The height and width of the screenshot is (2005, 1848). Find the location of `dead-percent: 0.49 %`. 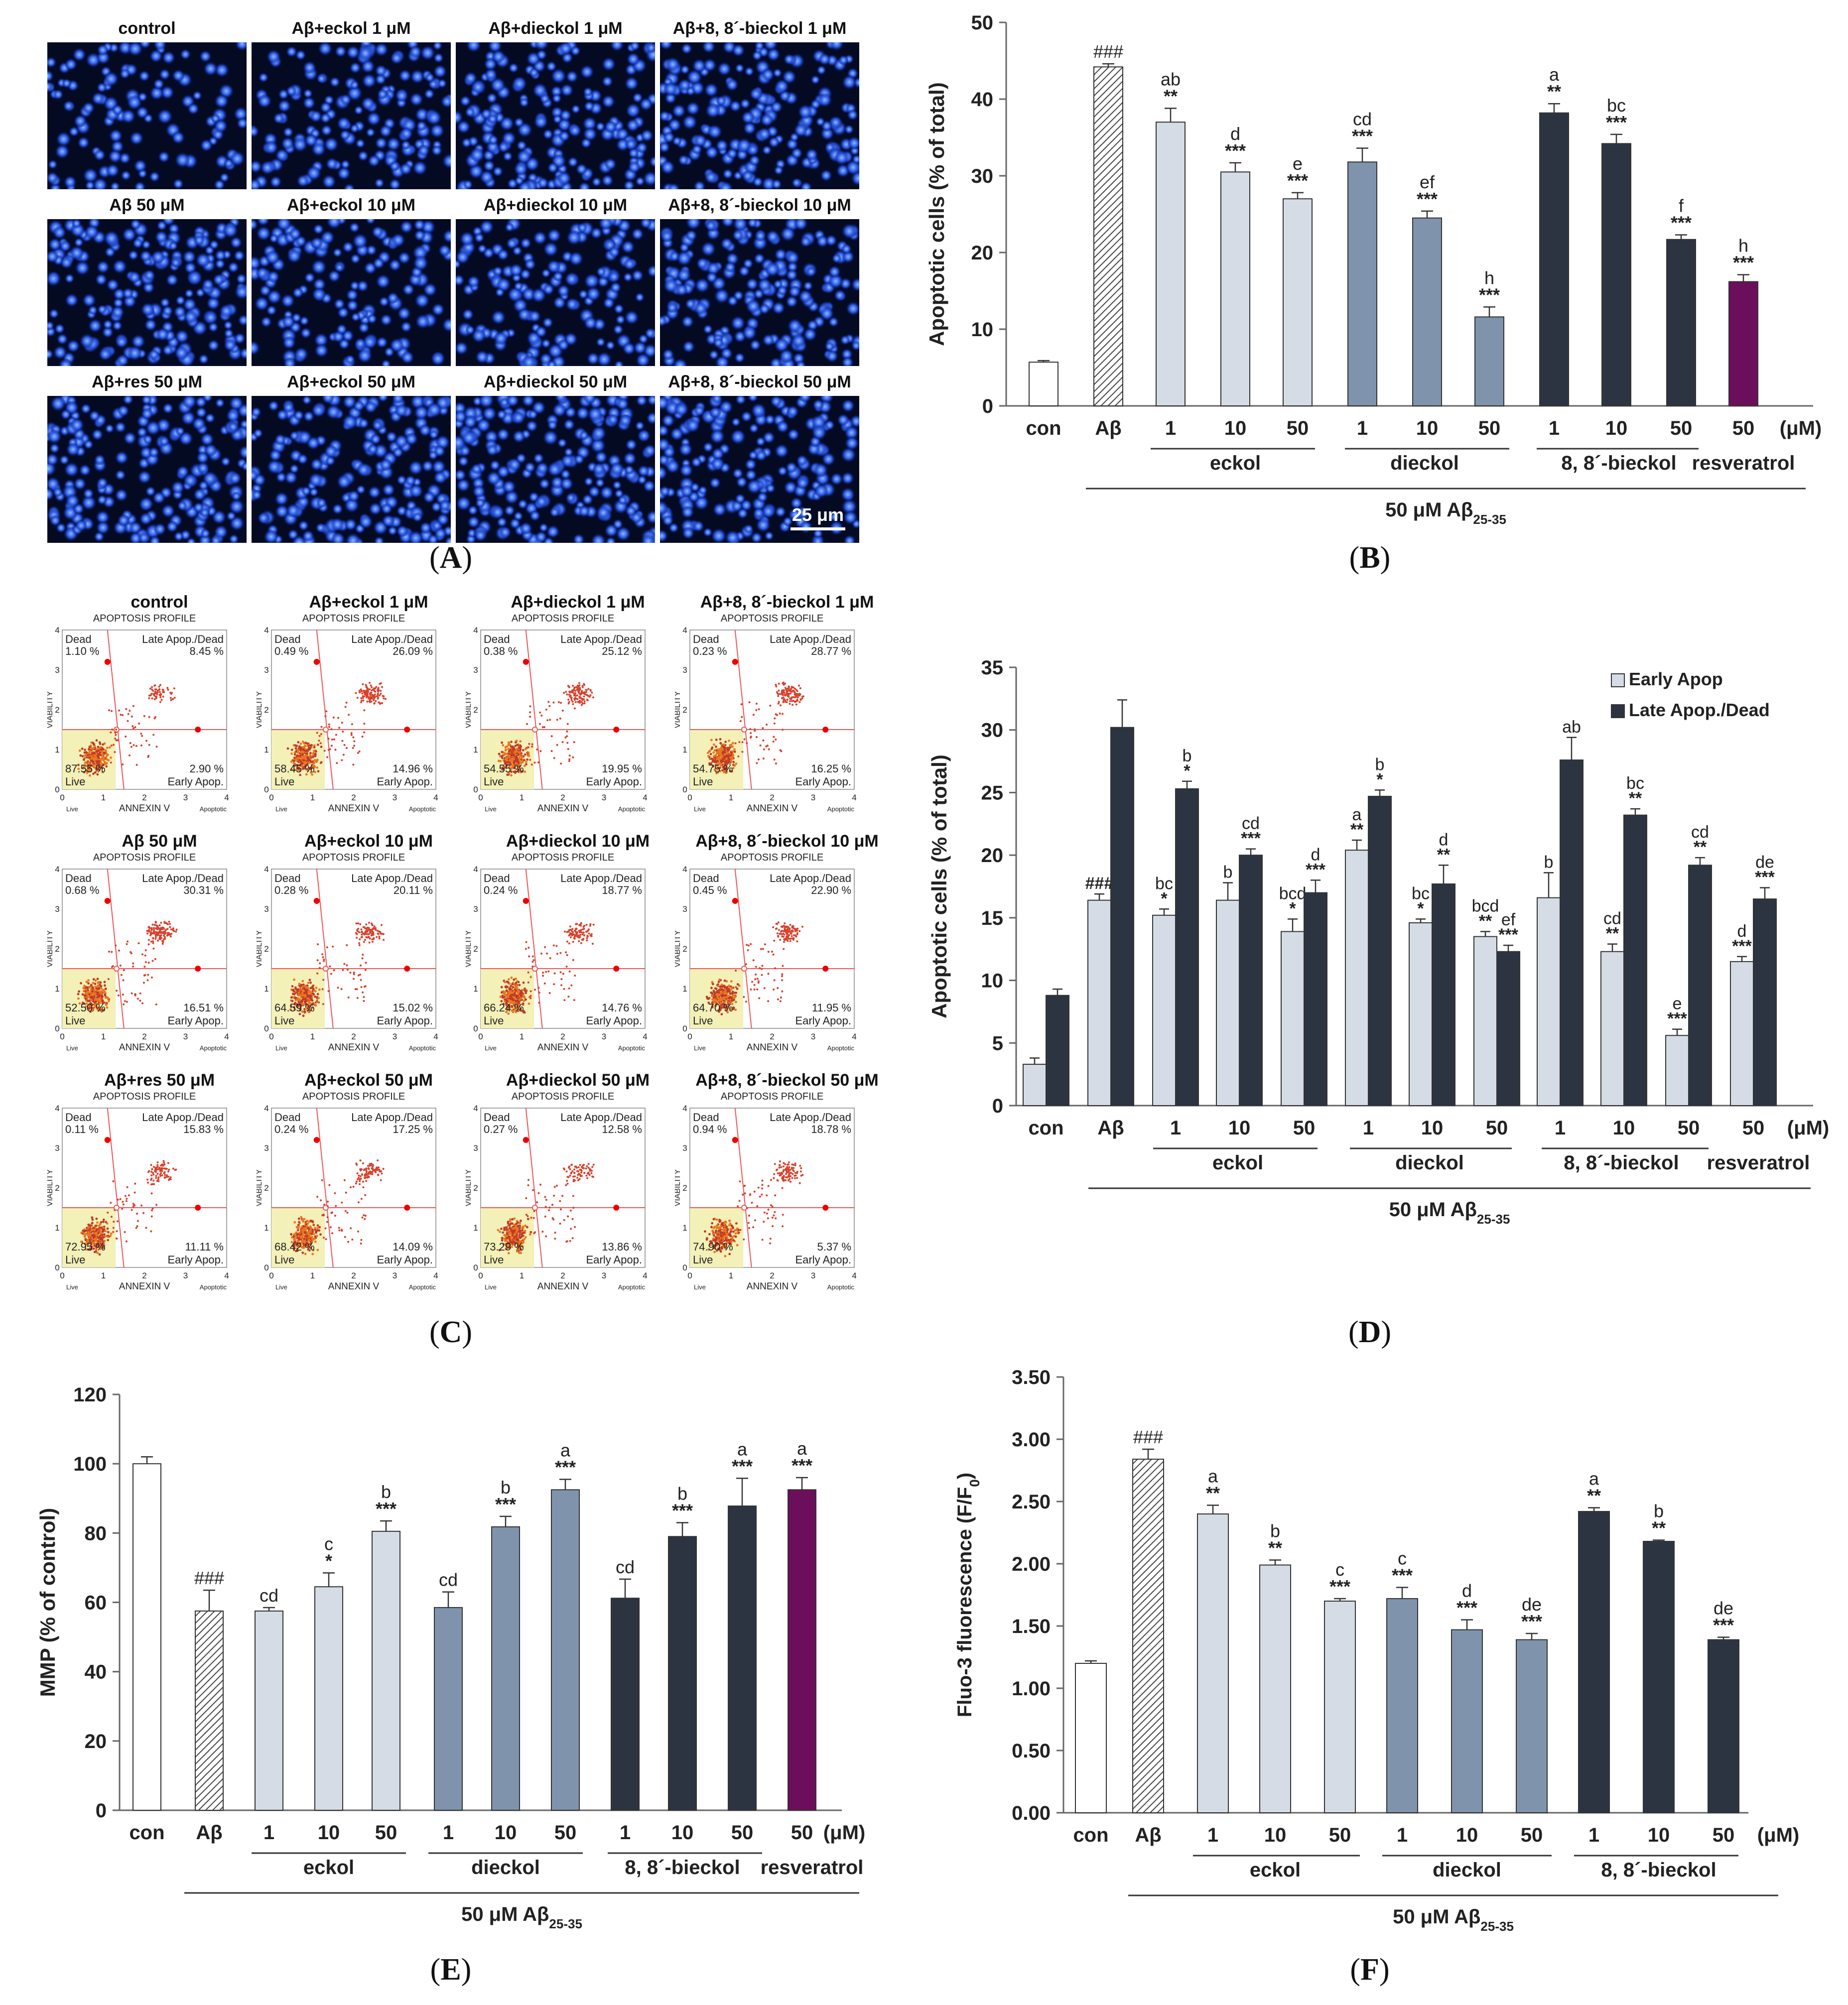

dead-percent: 0.49 % is located at coordinates (291, 651).